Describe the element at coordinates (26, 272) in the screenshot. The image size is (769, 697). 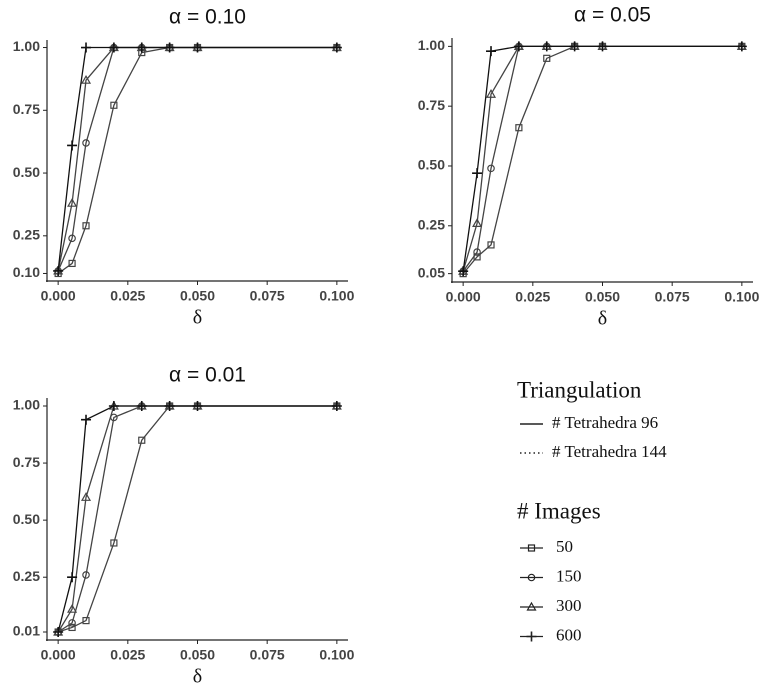
I see `y-tick-label: 0.10` at that location.